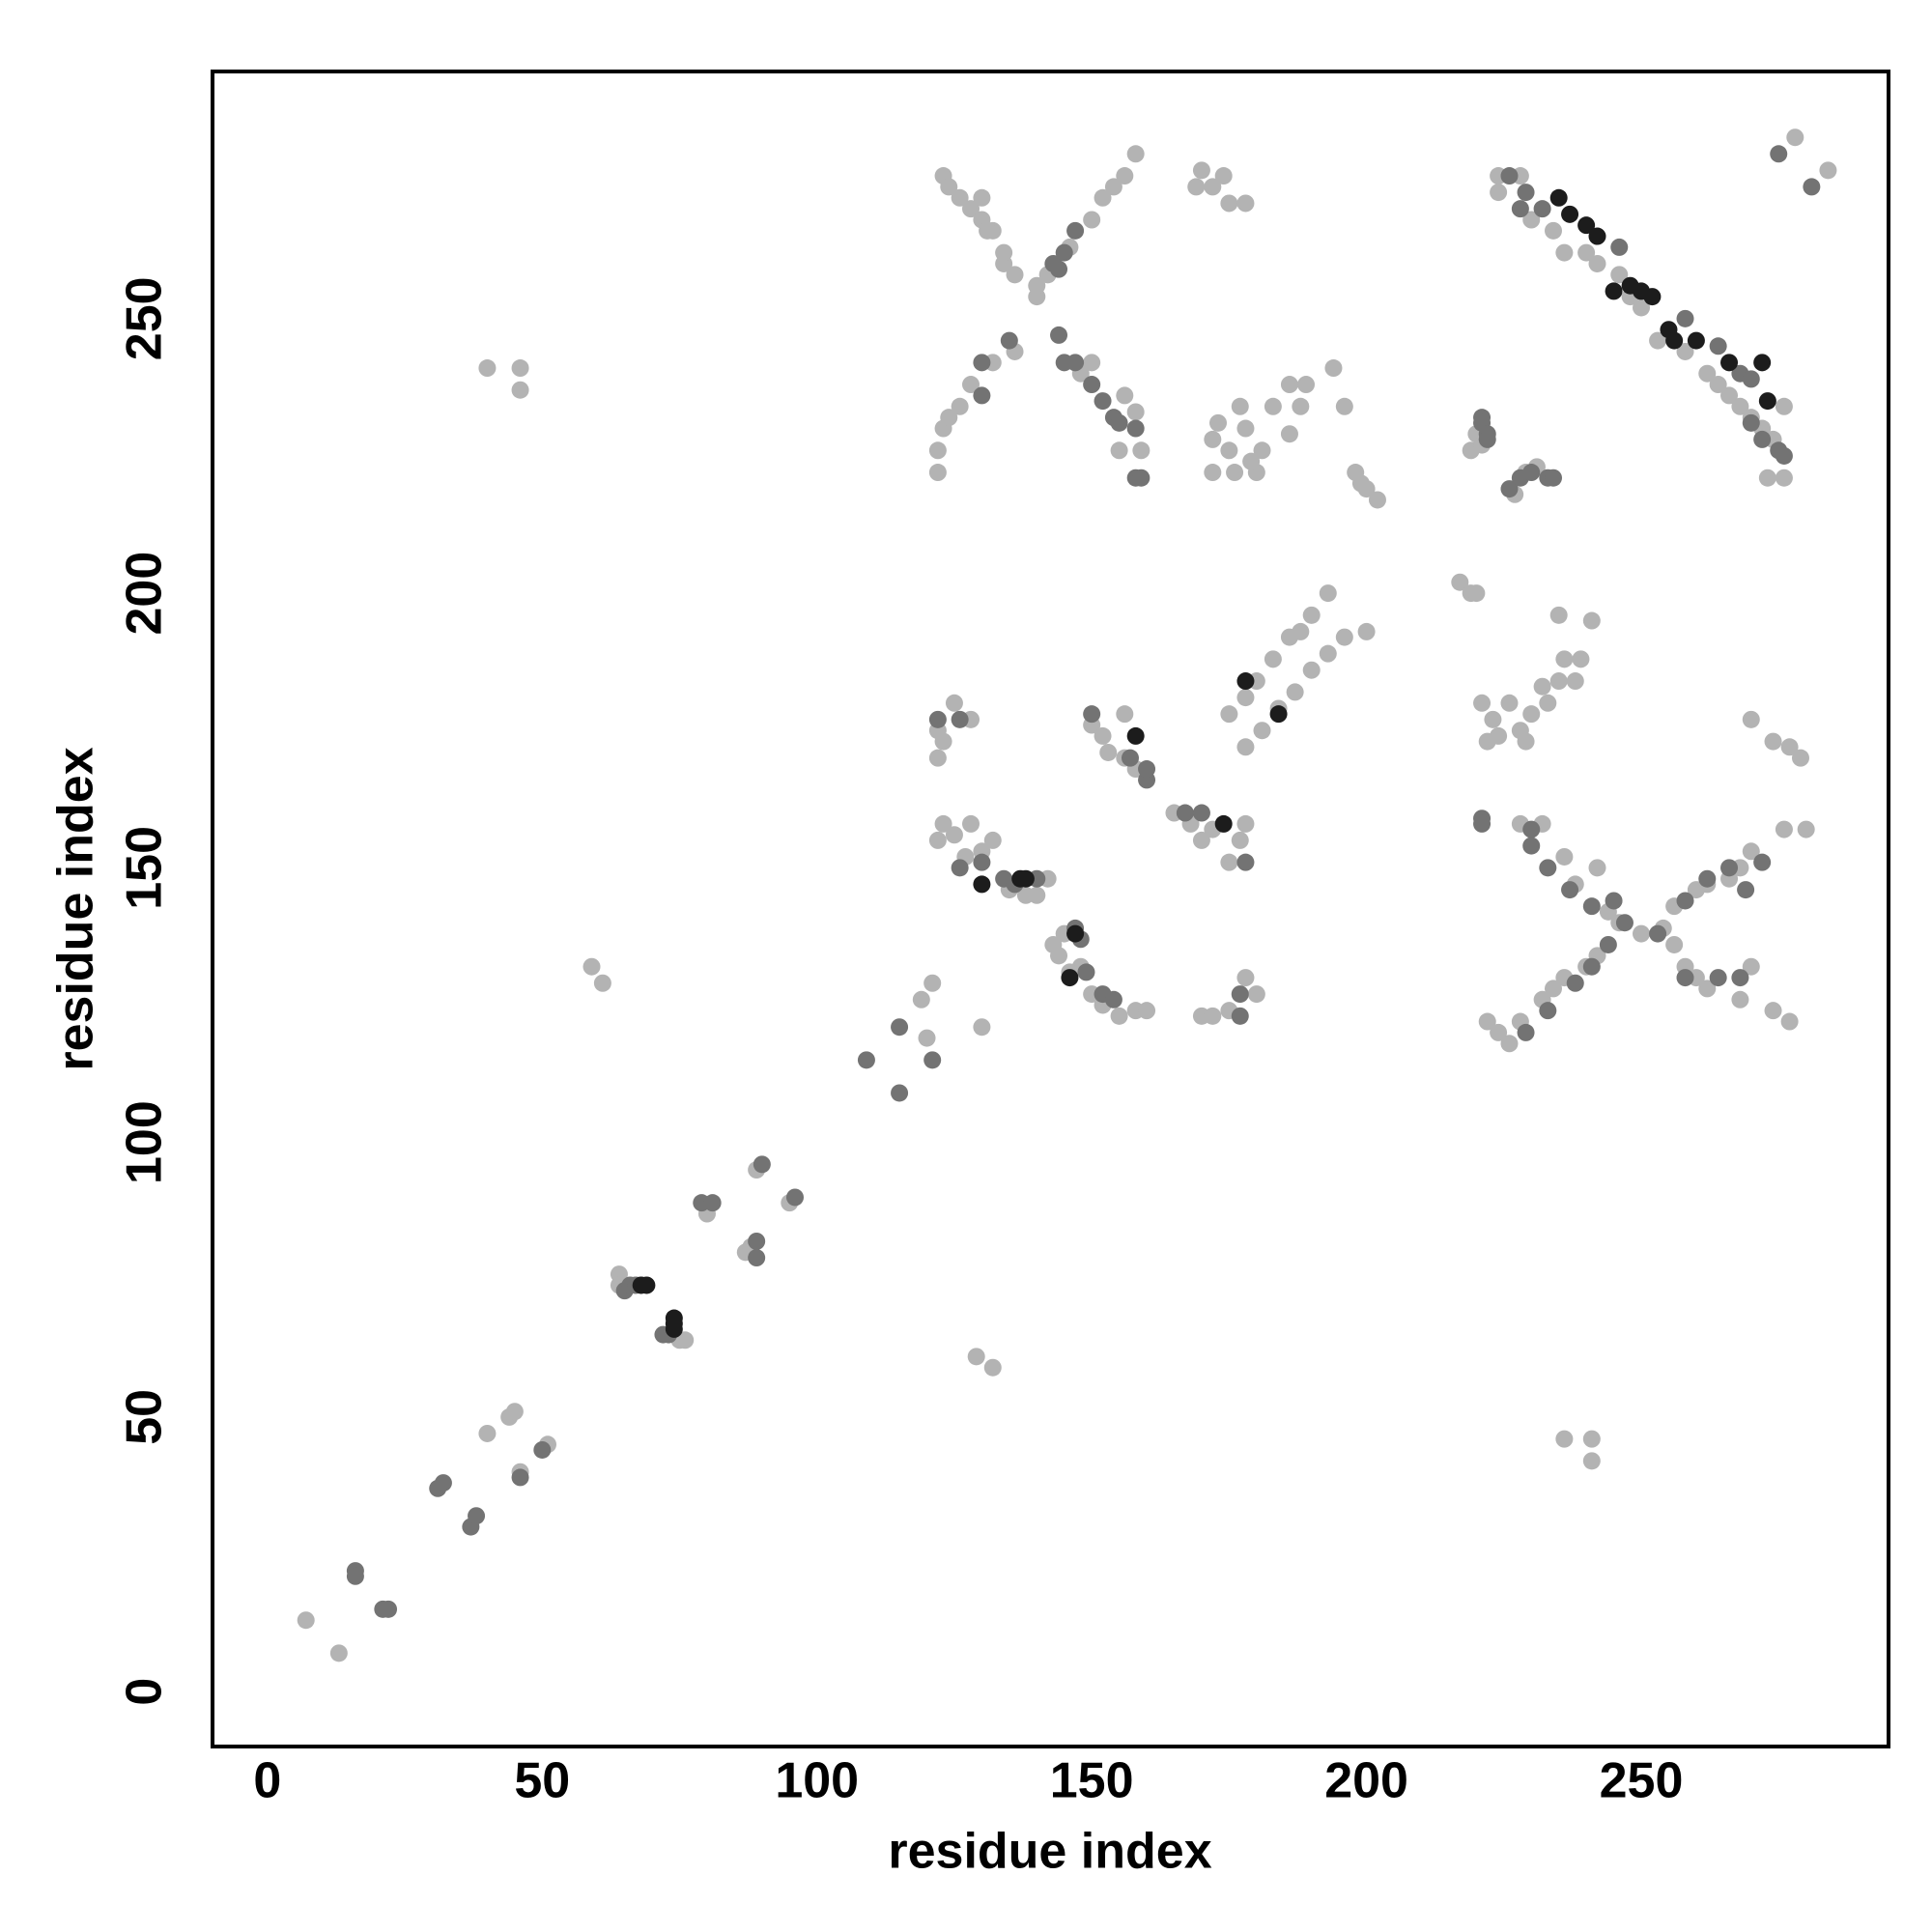  What do you see at coordinates (145, 868) in the screenshot?
I see `y-tick-label: 150` at bounding box center [145, 868].